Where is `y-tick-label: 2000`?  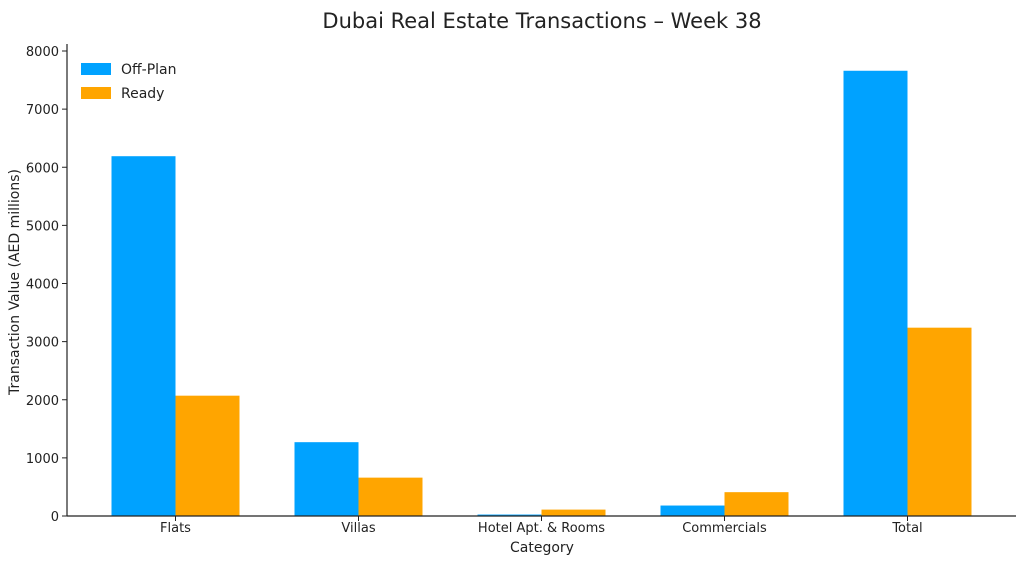 y-tick-label: 2000 is located at coordinates (42, 401).